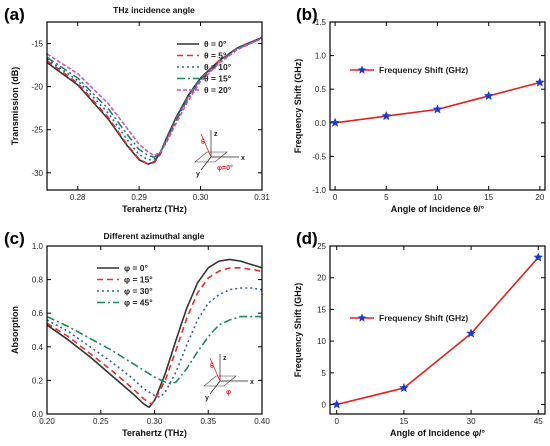  What do you see at coordinates (138, 303) in the screenshot?
I see `legend-label: φ = 45°` at bounding box center [138, 303].